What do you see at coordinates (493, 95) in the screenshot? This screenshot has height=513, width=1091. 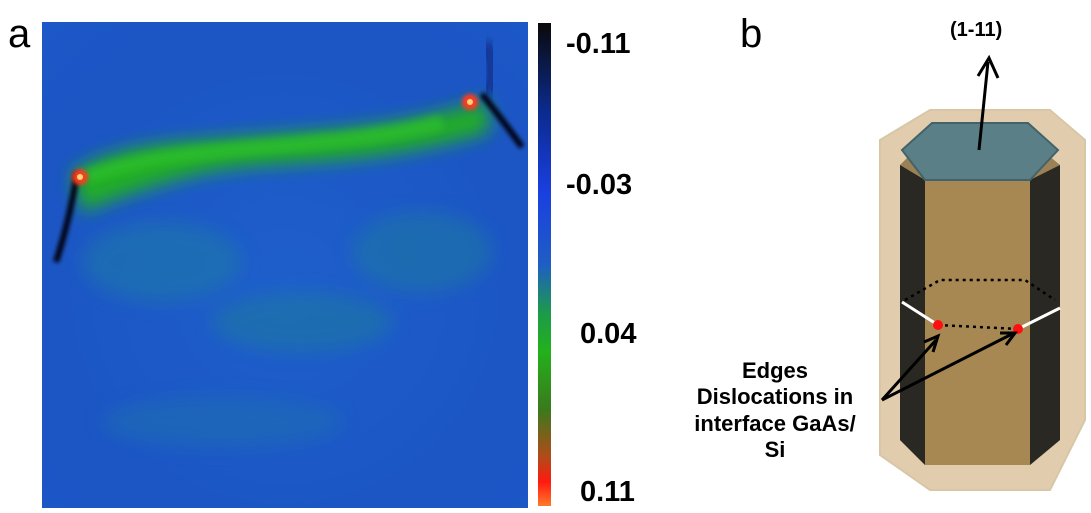 I see `dislocation-right` at bounding box center [493, 95].